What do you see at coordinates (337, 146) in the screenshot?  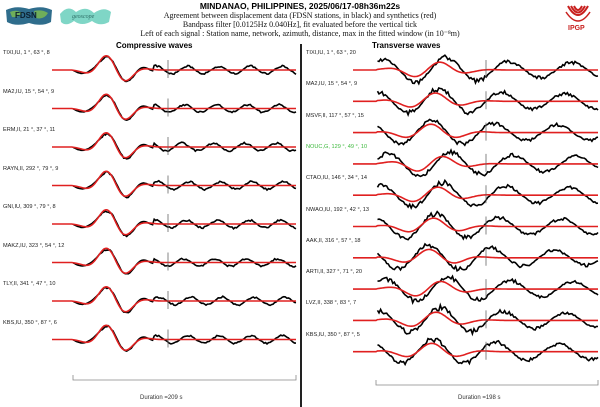 I see `station-label: NOUC,G, 129 °, 49 °, 10` at bounding box center [337, 146].